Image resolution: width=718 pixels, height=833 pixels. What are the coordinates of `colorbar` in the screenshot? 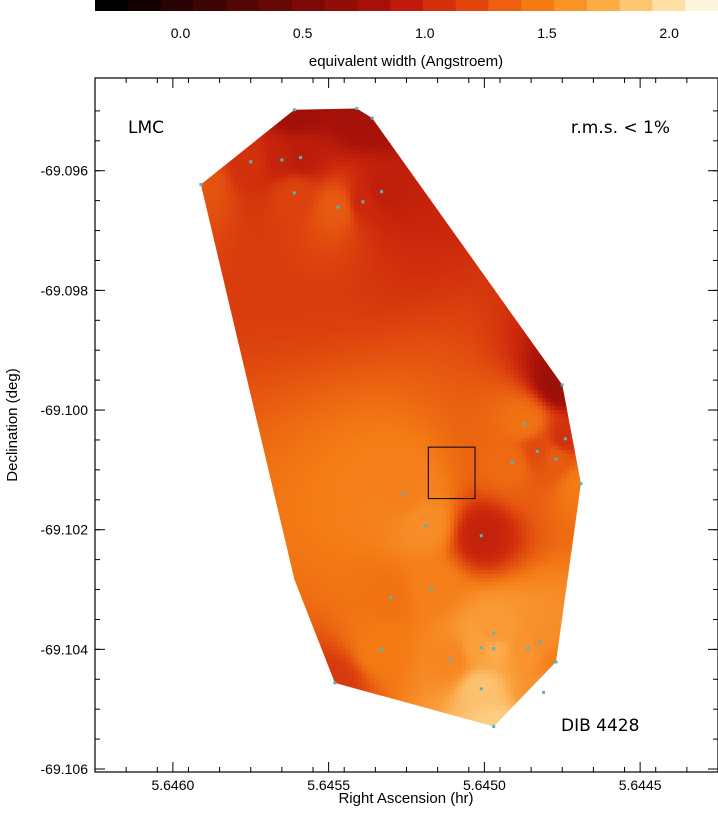 It's located at (406, 5).